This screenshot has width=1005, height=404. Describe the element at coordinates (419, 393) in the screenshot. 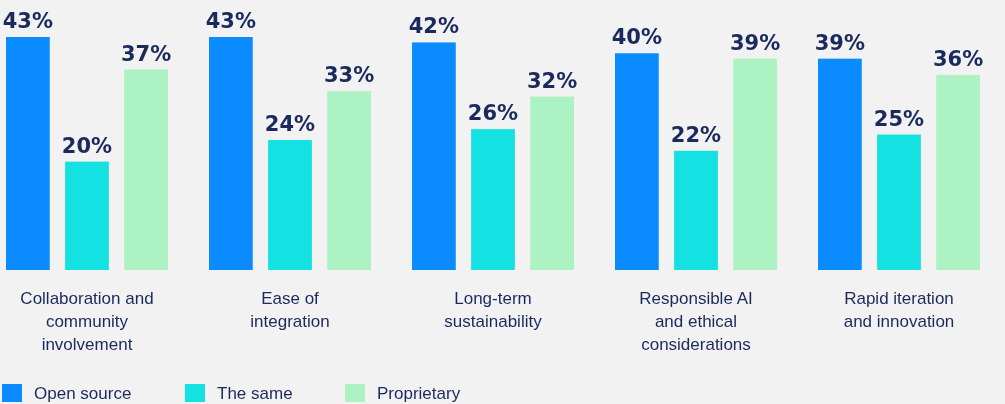

I see `legend-label: Proprietary` at that location.